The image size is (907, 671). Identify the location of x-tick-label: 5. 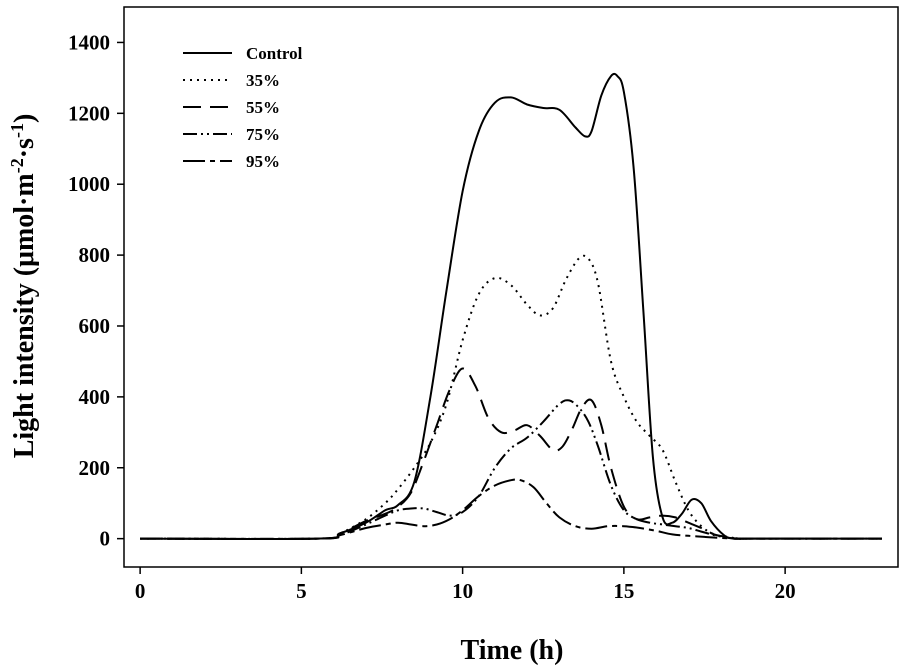
(301, 591).